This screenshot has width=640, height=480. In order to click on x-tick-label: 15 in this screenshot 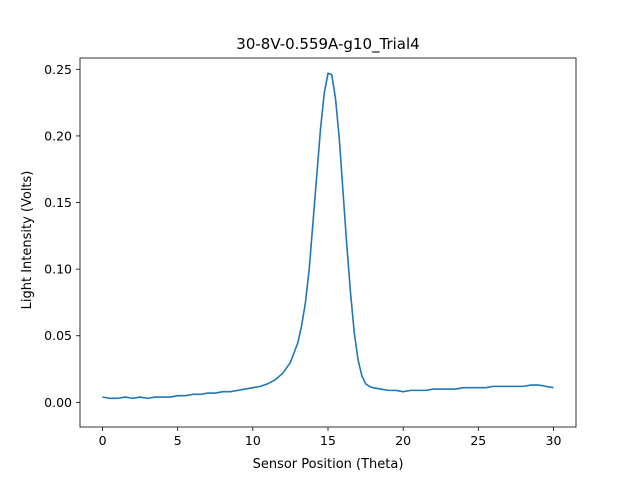, I will do `click(328, 440)`.